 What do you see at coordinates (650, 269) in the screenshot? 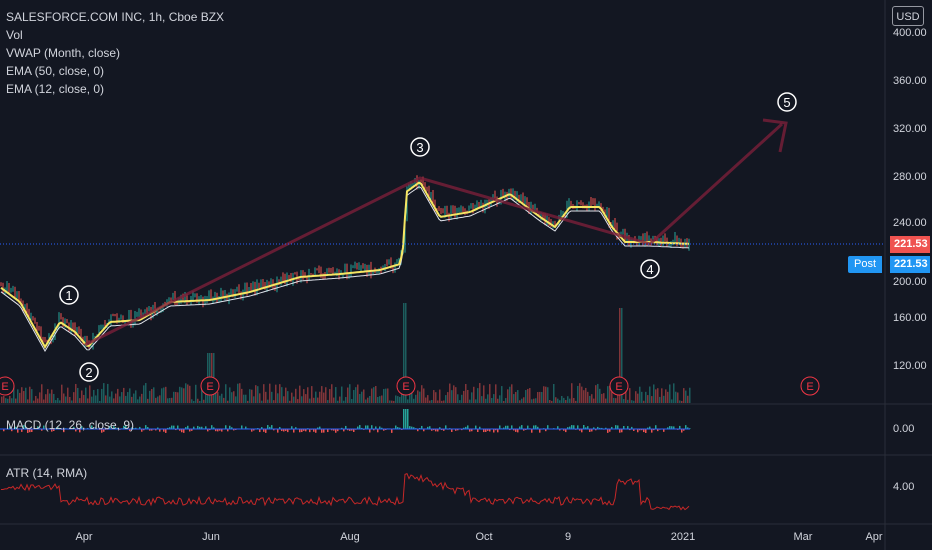
I see `wave-label-4: 4` at bounding box center [650, 269].